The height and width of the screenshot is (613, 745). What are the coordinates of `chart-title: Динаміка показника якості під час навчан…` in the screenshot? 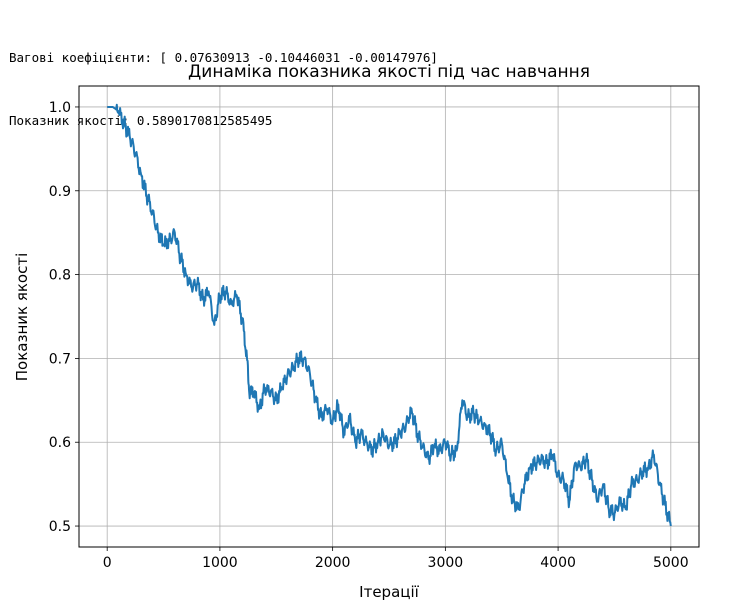 It's located at (389, 72).